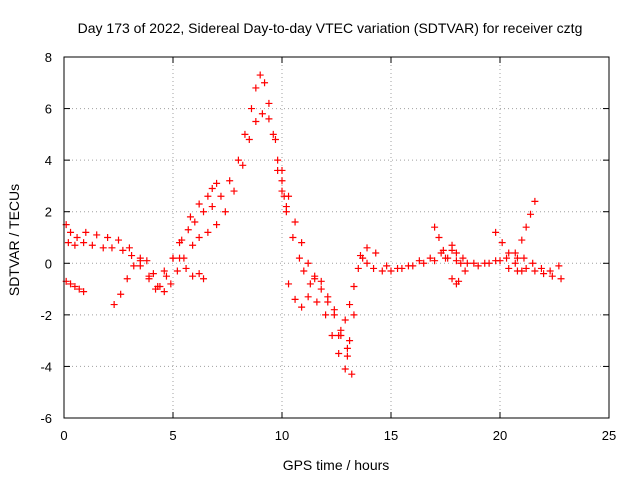 The width and height of the screenshot is (640, 480). What do you see at coordinates (192, 268) in the screenshot?
I see `series-track-f` at bounding box center [192, 268].